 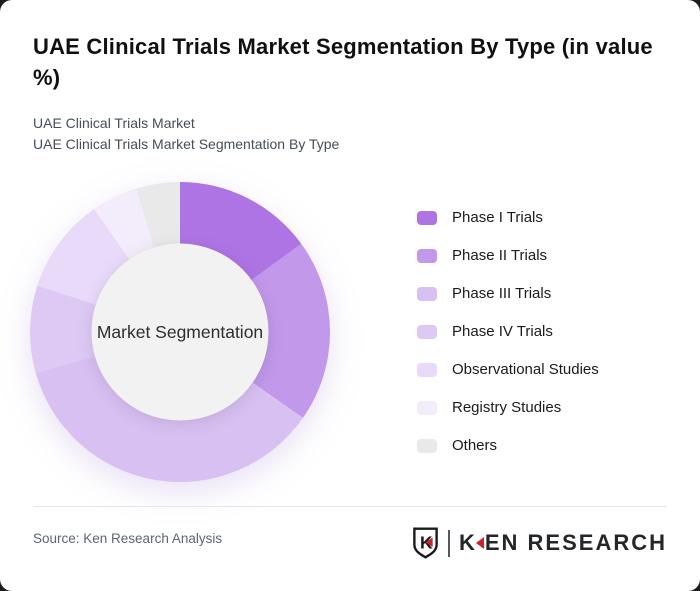 I want to click on donut-hole, so click(x=180, y=332).